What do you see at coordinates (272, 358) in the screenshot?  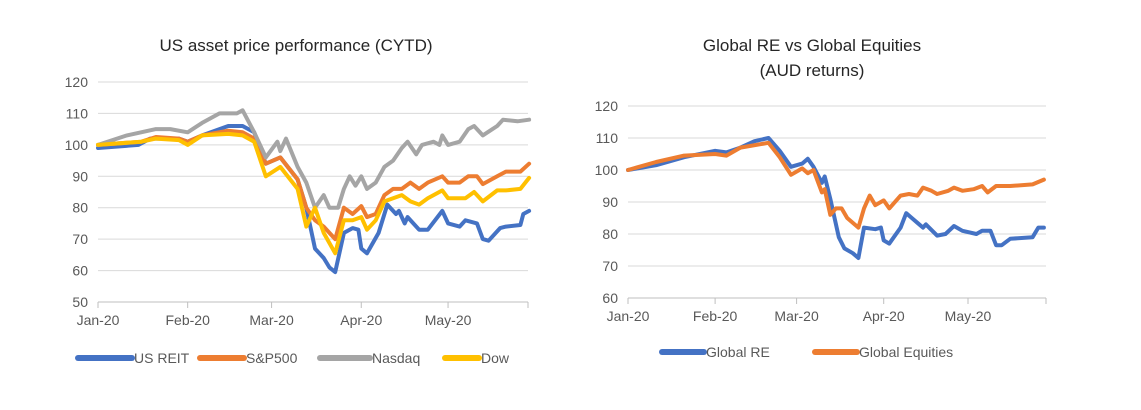 I see `legend-label: S&P500` at bounding box center [272, 358].